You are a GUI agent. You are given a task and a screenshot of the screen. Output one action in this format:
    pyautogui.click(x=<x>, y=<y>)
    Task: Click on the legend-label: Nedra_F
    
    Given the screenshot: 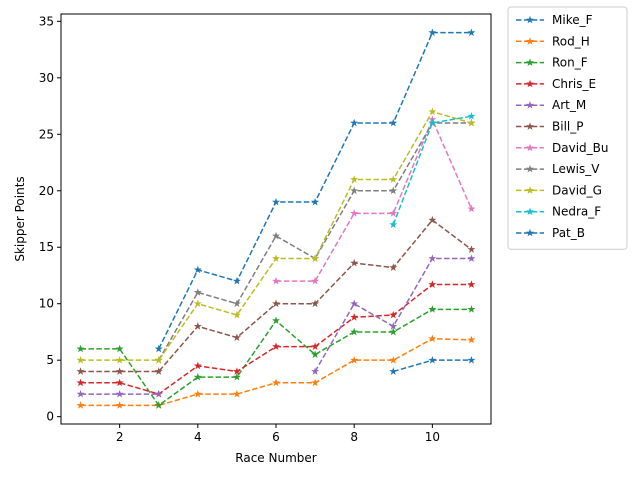 What is the action you would take?
    pyautogui.click(x=576, y=212)
    